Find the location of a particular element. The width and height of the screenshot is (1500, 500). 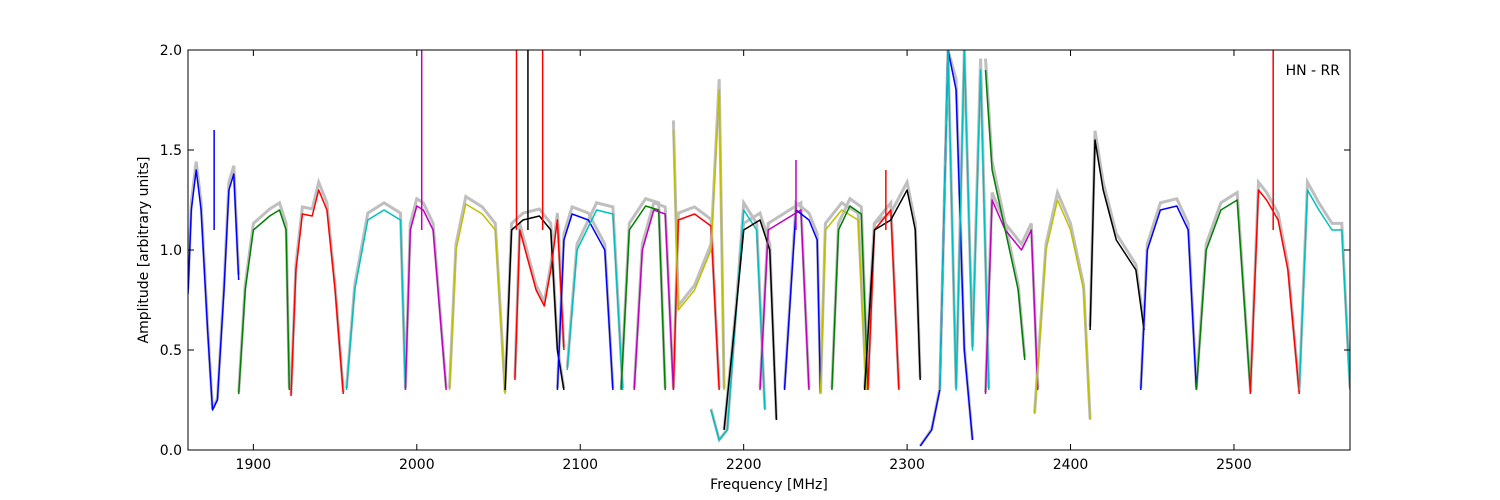

y-tick-label: 0.5 is located at coordinates (171, 351).